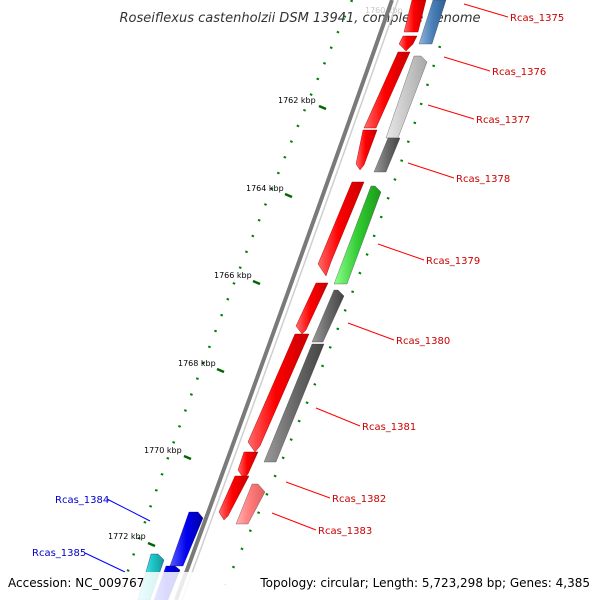  Describe the element at coordinates (537, 18) in the screenshot. I see `label-rcas-1375: Rcas_1375` at that location.